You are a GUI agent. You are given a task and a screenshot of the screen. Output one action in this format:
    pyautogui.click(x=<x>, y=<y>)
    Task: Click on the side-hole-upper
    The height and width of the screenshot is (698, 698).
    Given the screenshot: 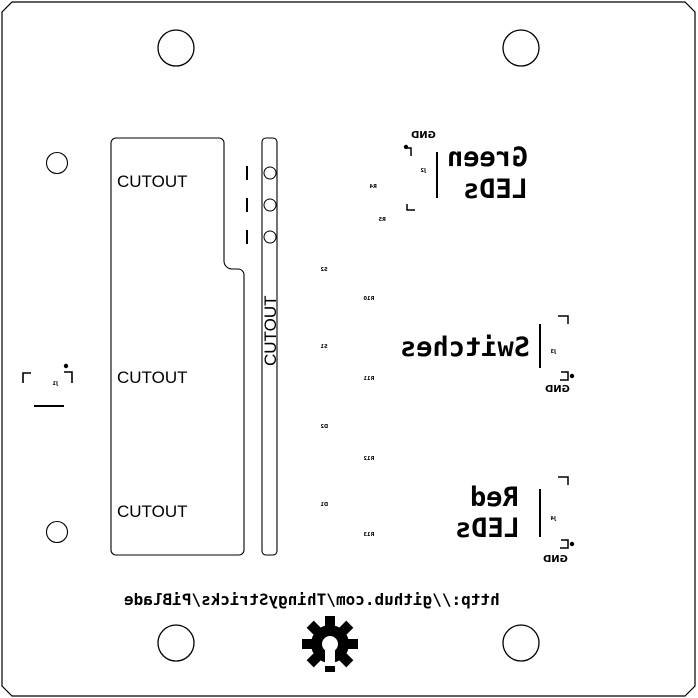 What is the action you would take?
    pyautogui.click(x=57, y=163)
    